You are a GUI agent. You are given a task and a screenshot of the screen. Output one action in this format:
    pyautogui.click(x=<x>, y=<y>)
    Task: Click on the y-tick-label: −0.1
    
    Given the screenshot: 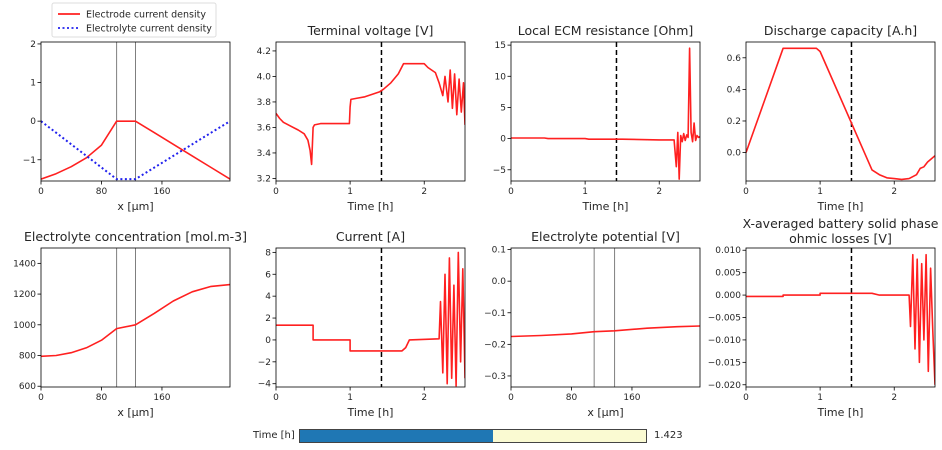 What is the action you would take?
    pyautogui.click(x=495, y=314)
    